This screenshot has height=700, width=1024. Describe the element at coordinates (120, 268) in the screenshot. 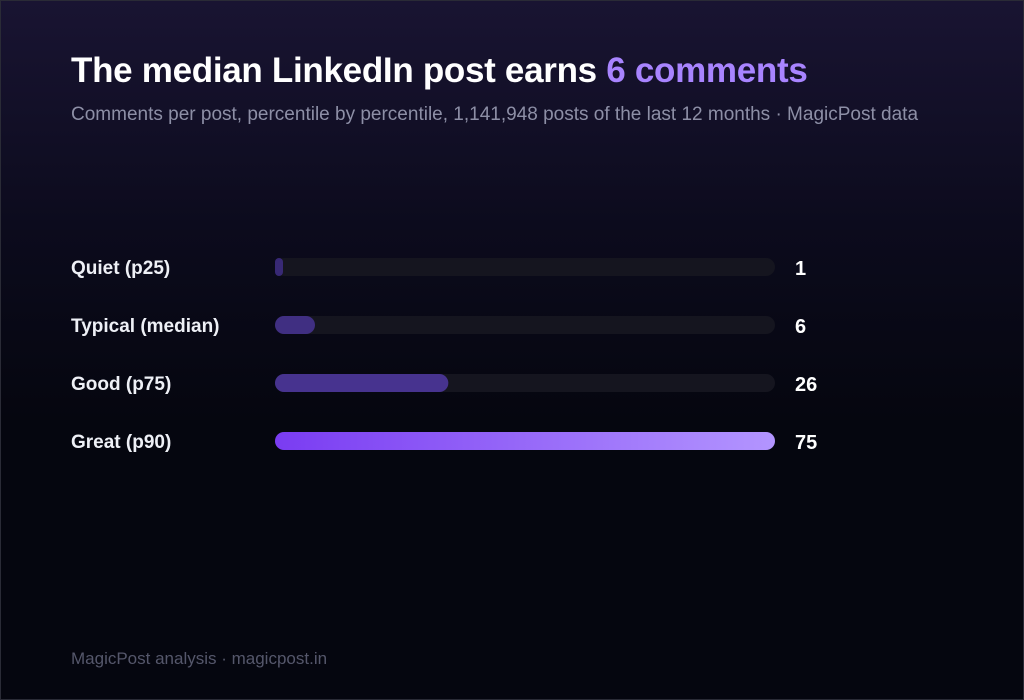

I see `category-label: Quiet (p25)` at that location.